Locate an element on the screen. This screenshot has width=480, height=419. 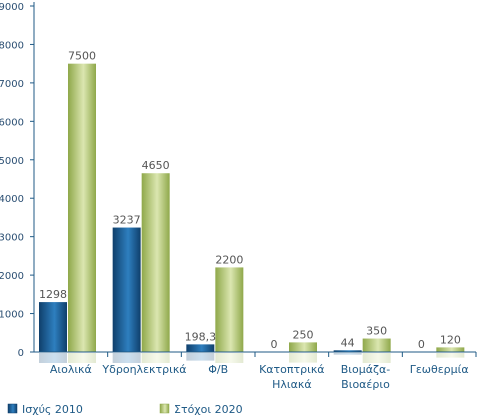
y-tick-label: 0 is located at coordinates (21, 353).